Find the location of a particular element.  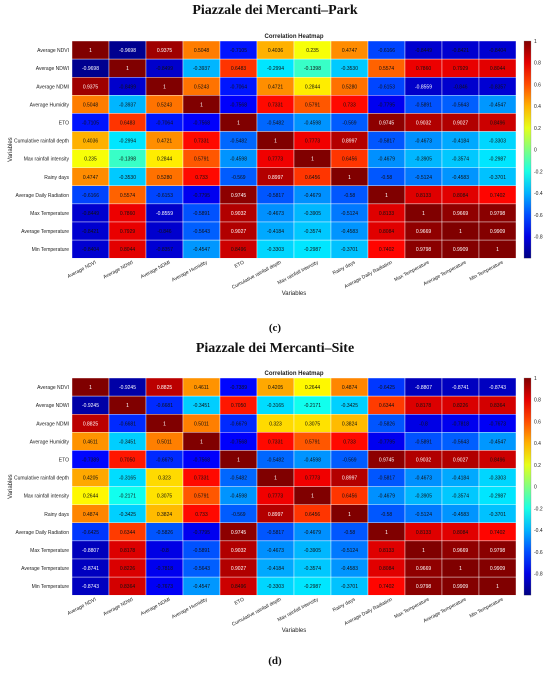

y-tick-label: Cumulative rainfall depth is located at coordinates (41, 142).